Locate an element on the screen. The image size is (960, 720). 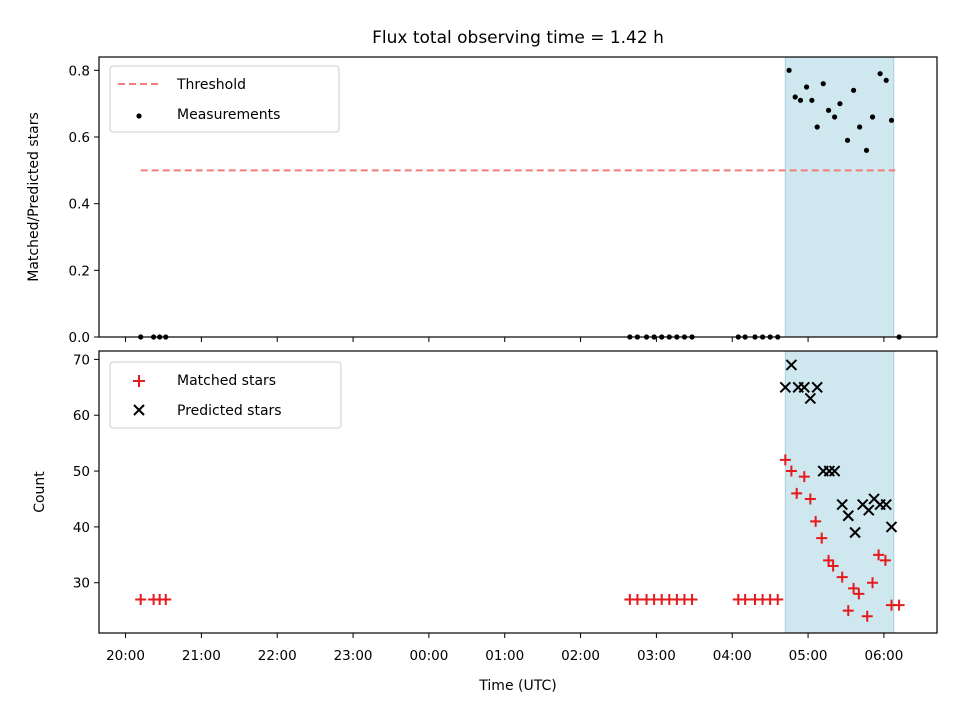
bottom-xtick-label-2: 22:00 is located at coordinates (277, 656).